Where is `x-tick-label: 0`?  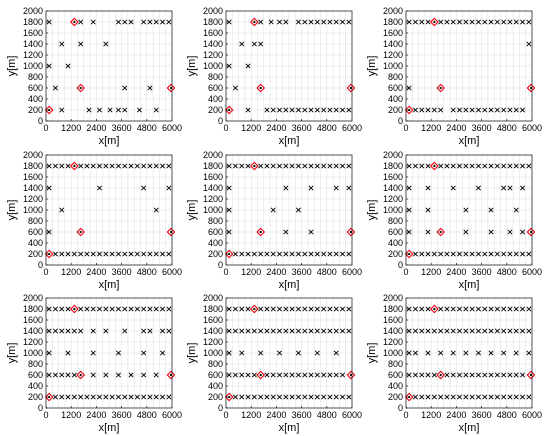
x-tick-label: 0 is located at coordinates (45, 415).